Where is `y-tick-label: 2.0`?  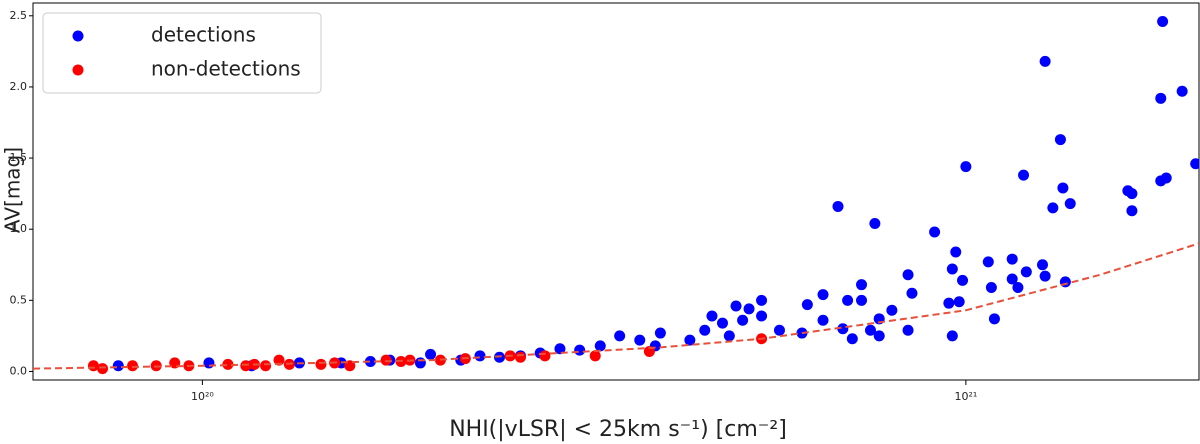
y-tick-label: 2.0 is located at coordinates (19, 86).